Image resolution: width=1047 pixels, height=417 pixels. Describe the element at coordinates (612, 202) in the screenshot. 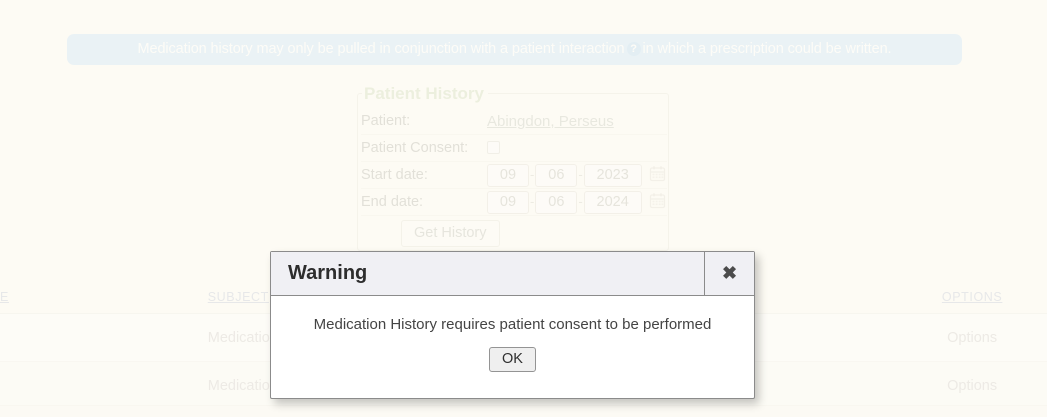

I see `end-date-year-input: 2024` at that location.